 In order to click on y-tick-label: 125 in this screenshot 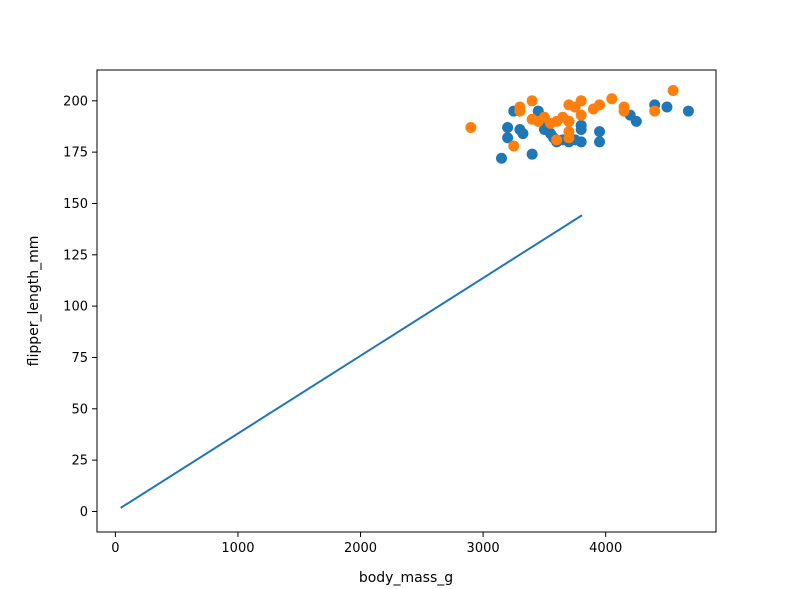, I will do `click(75, 255)`.